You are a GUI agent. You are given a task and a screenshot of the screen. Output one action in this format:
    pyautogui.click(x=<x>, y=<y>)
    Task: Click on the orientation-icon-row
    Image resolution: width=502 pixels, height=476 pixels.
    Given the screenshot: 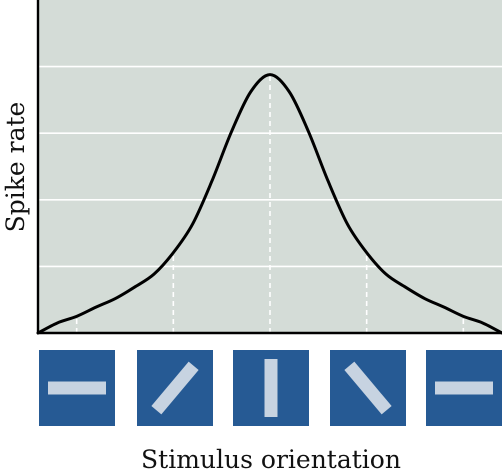 What is the action you would take?
    pyautogui.click(x=270, y=388)
    